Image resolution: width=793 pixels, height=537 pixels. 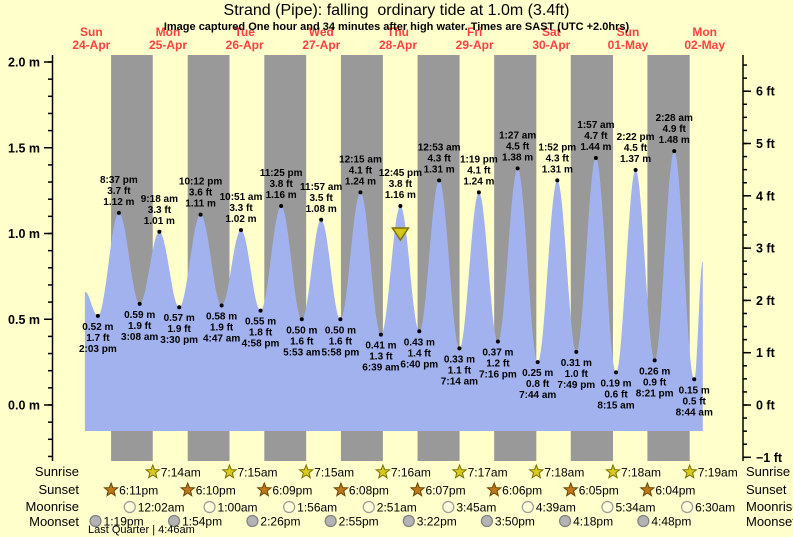 I want to click on high-tide-label: 4.1 ft, so click(x=361, y=170).